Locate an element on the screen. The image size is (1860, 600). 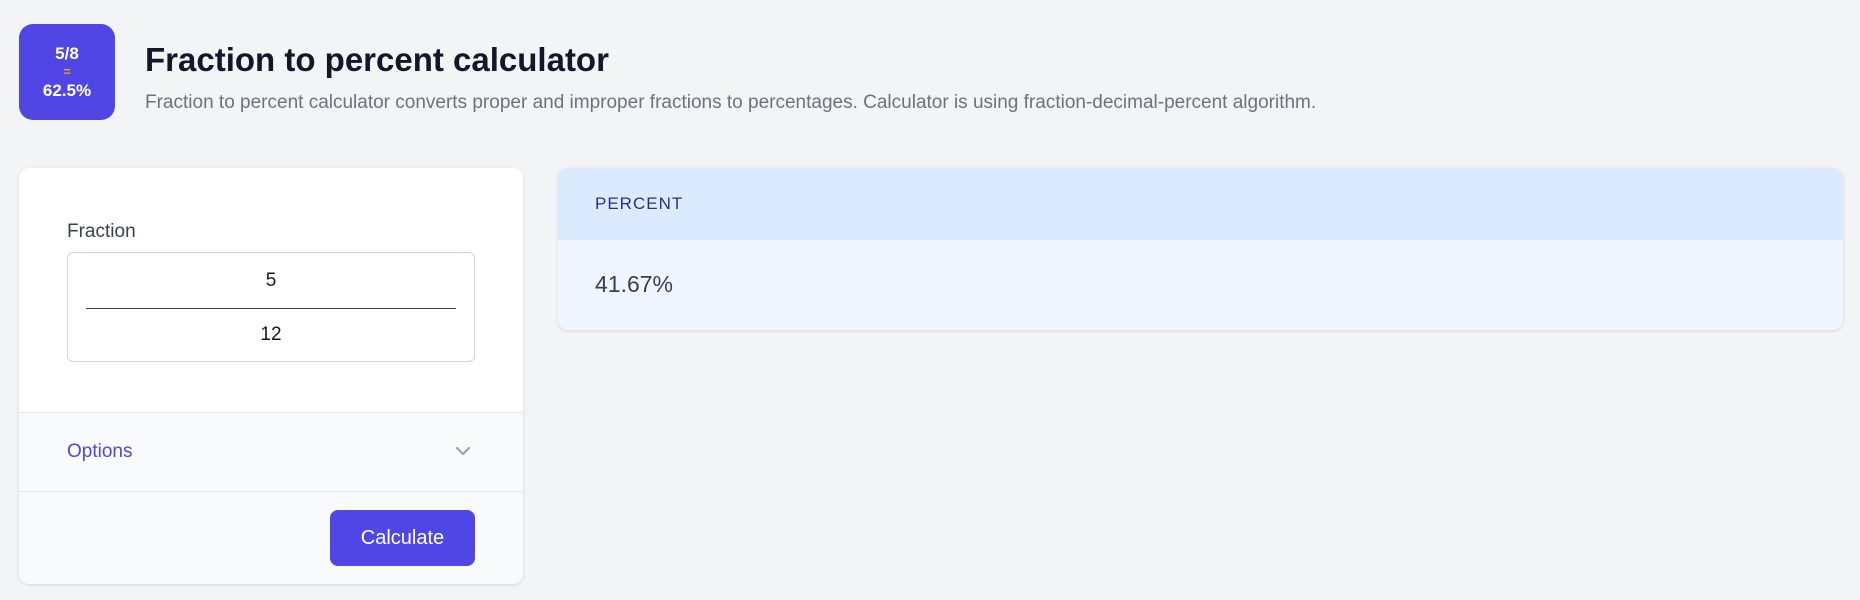
calculate-button: Calculate is located at coordinates (402, 538).